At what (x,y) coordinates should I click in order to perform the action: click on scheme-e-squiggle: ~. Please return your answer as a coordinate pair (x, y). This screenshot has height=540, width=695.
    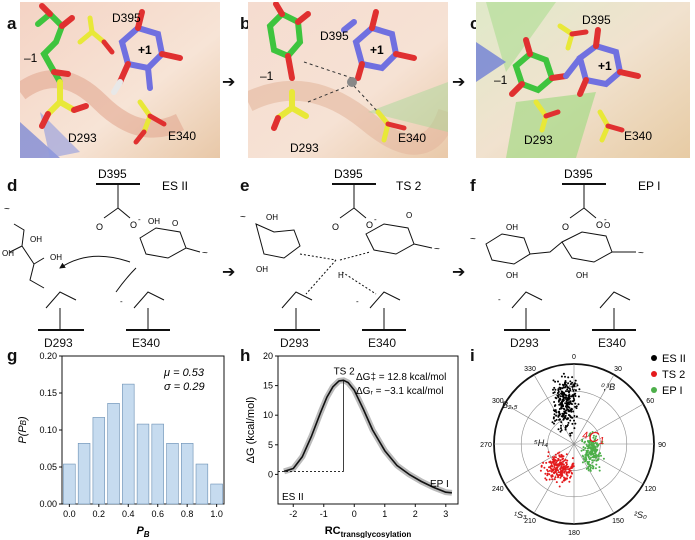
    Looking at the image, I should click on (243, 217).